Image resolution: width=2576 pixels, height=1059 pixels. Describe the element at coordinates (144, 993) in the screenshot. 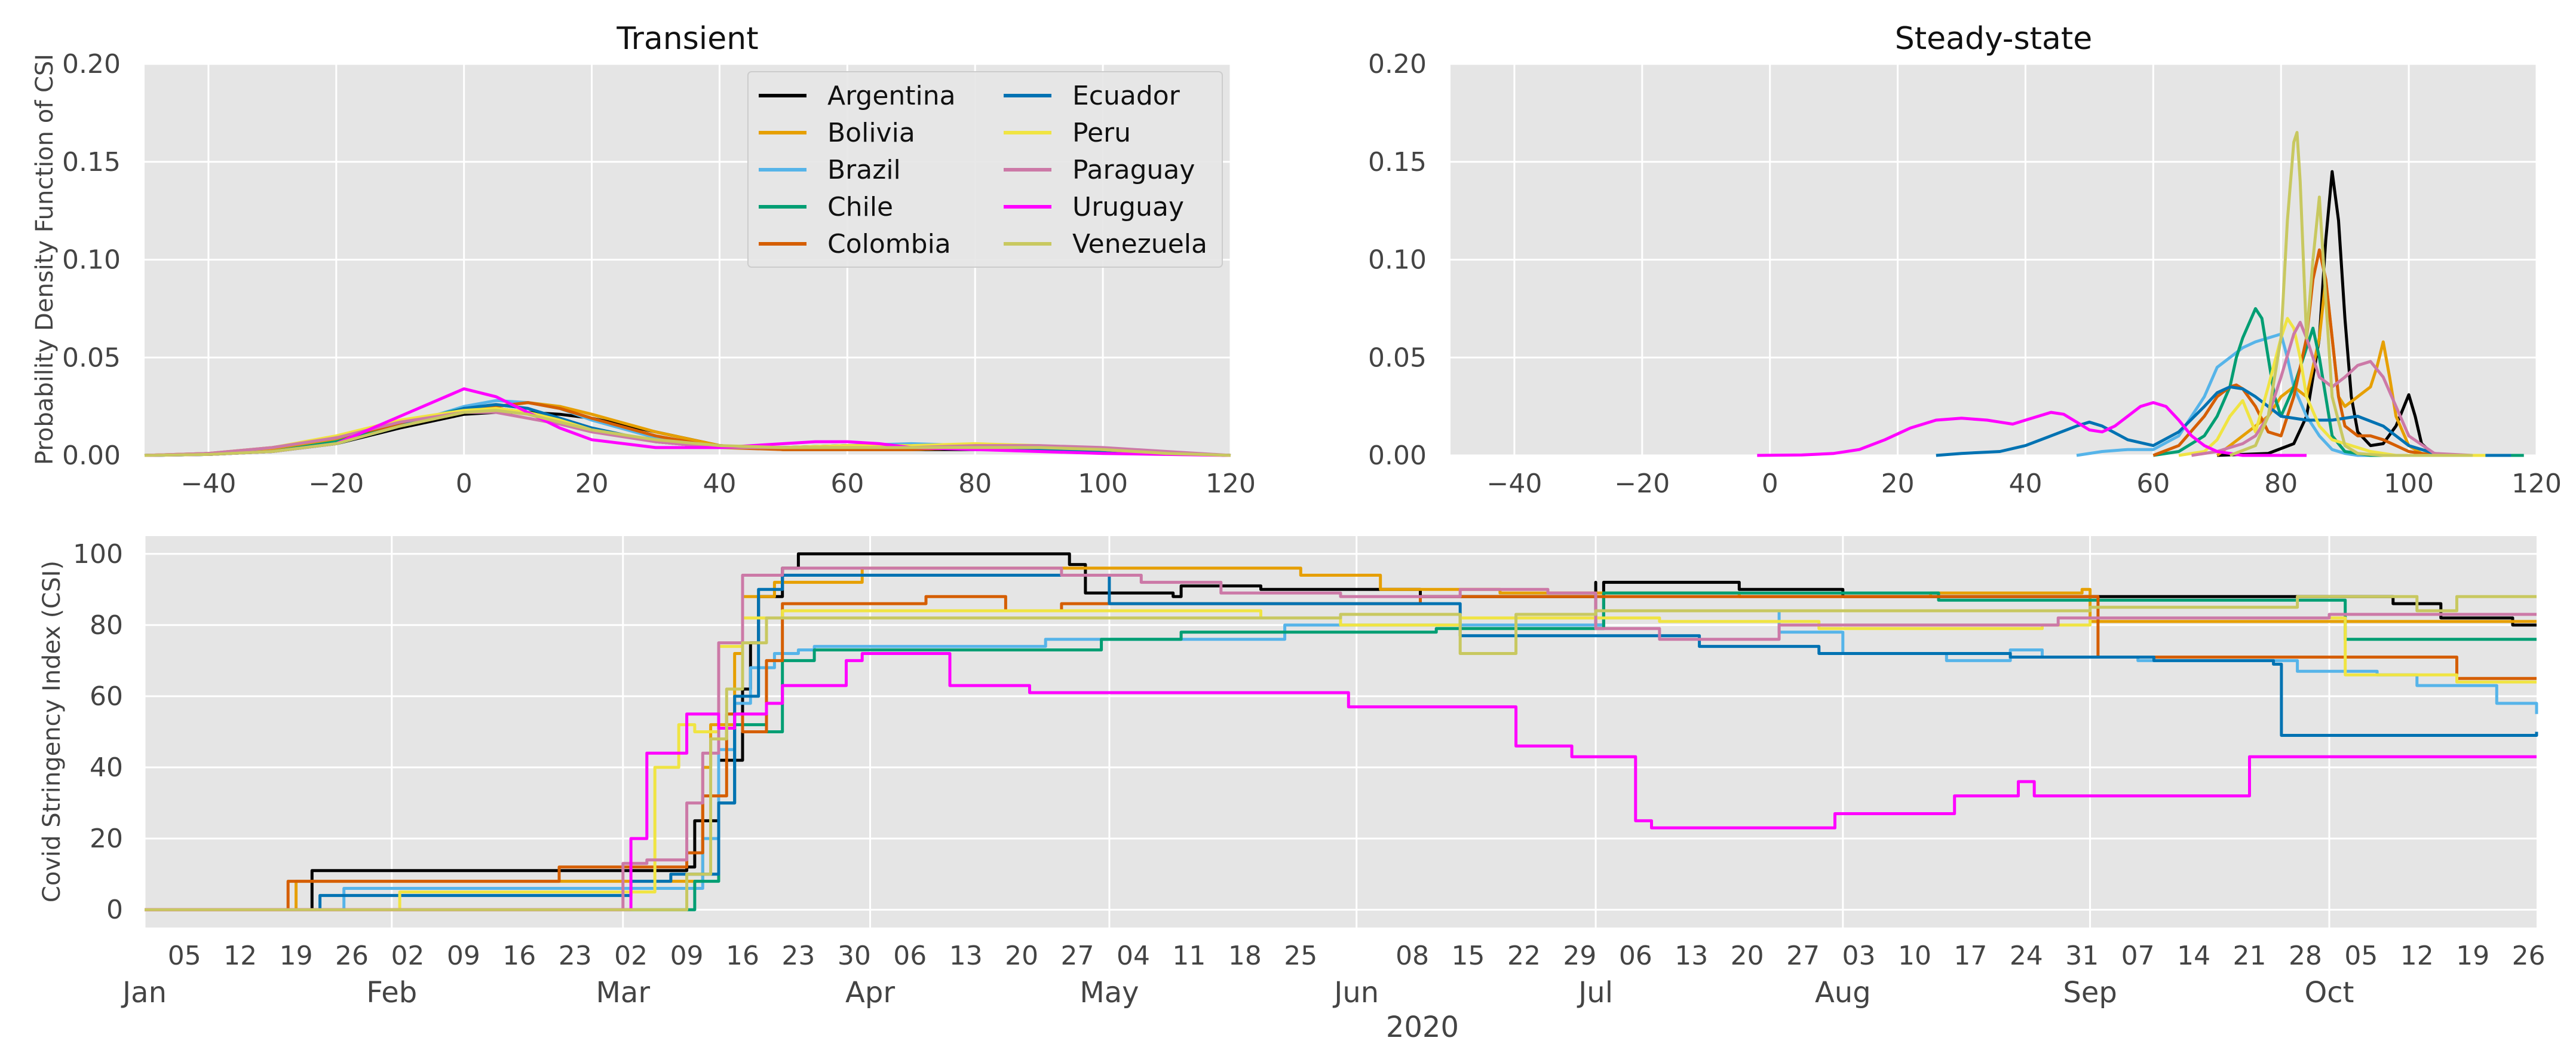

I see `month-label: Jan` at that location.